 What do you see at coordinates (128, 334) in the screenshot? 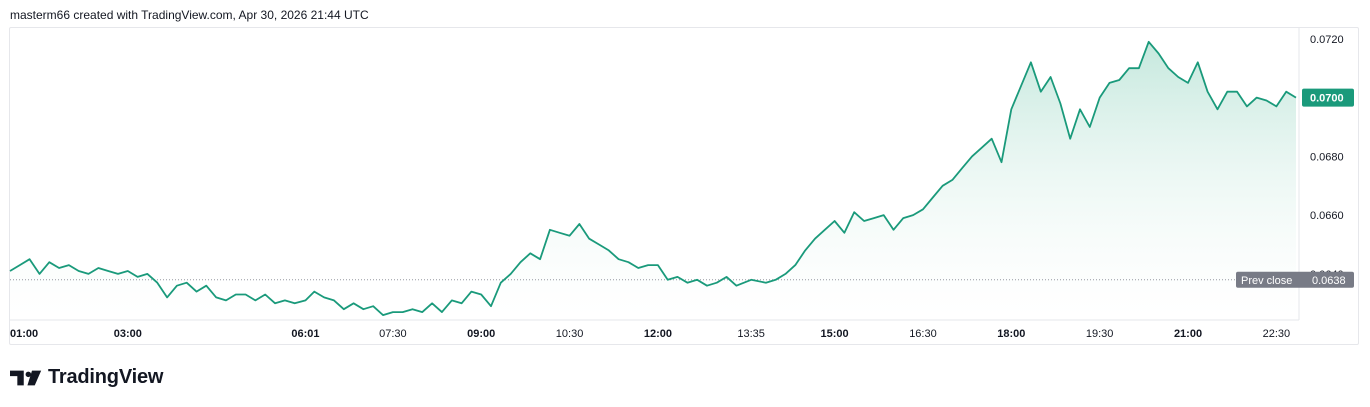
I see `time-tick-label: 03:00` at bounding box center [128, 334].